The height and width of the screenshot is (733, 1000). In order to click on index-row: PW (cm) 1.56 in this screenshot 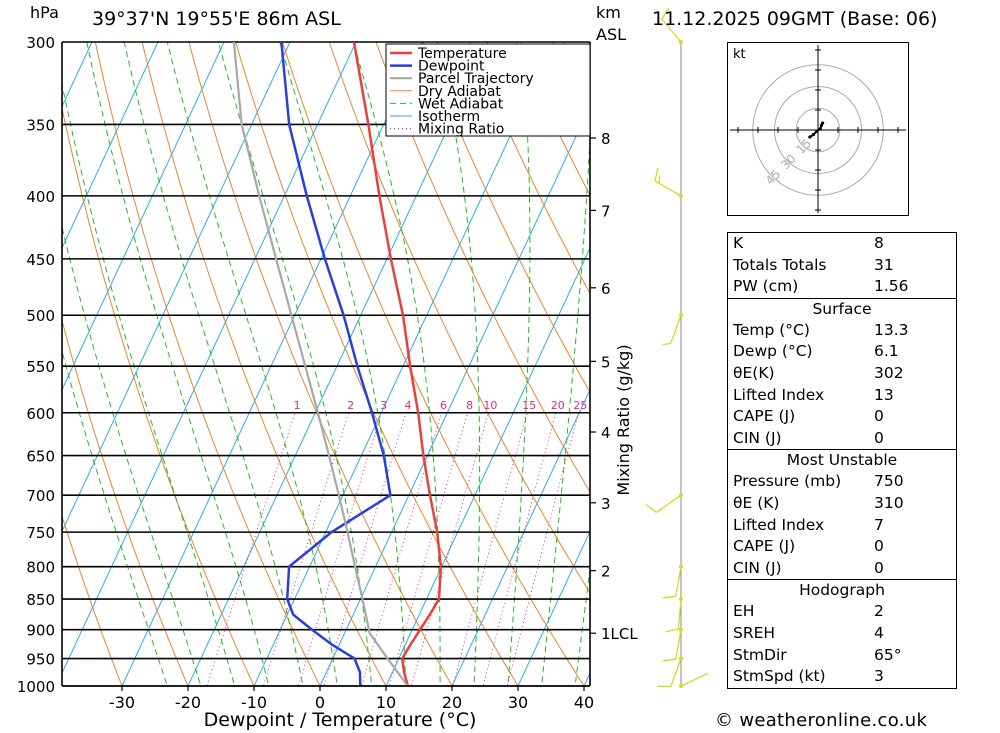, I will do `click(842, 287)`.